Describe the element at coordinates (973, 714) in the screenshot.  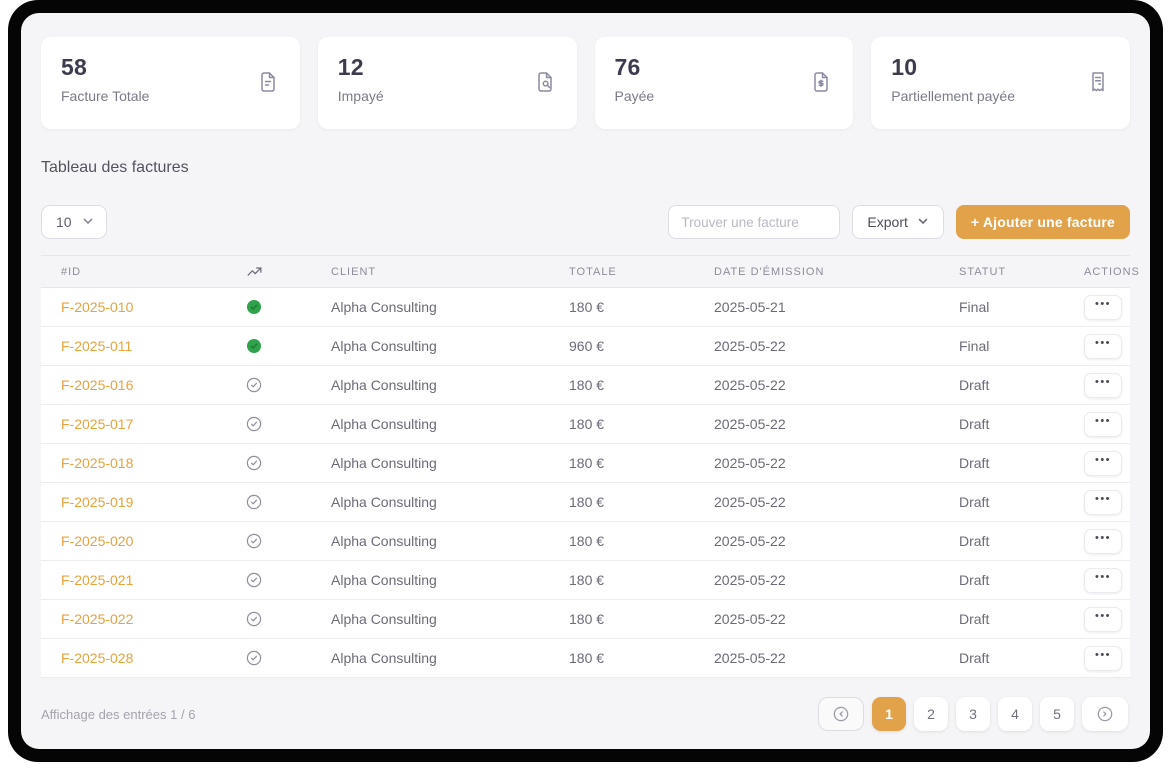
I see `page-button-3: 3` at that location.